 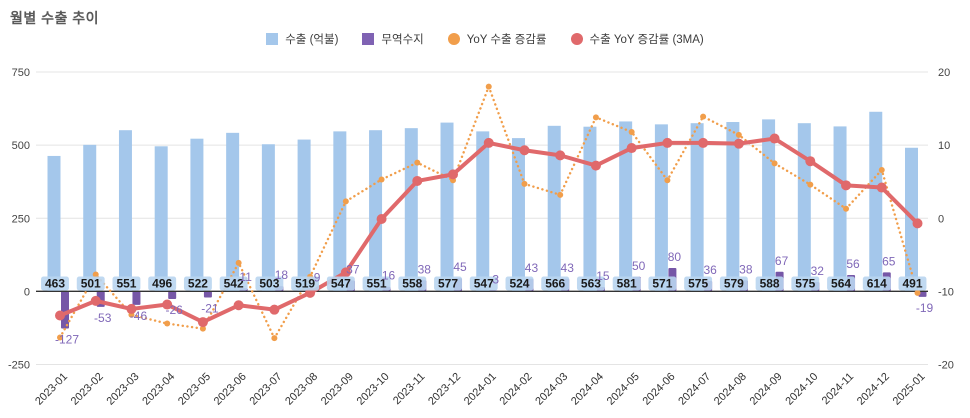 What do you see at coordinates (925, 308) in the screenshot?
I see `balance-value-label: -19` at bounding box center [925, 308].